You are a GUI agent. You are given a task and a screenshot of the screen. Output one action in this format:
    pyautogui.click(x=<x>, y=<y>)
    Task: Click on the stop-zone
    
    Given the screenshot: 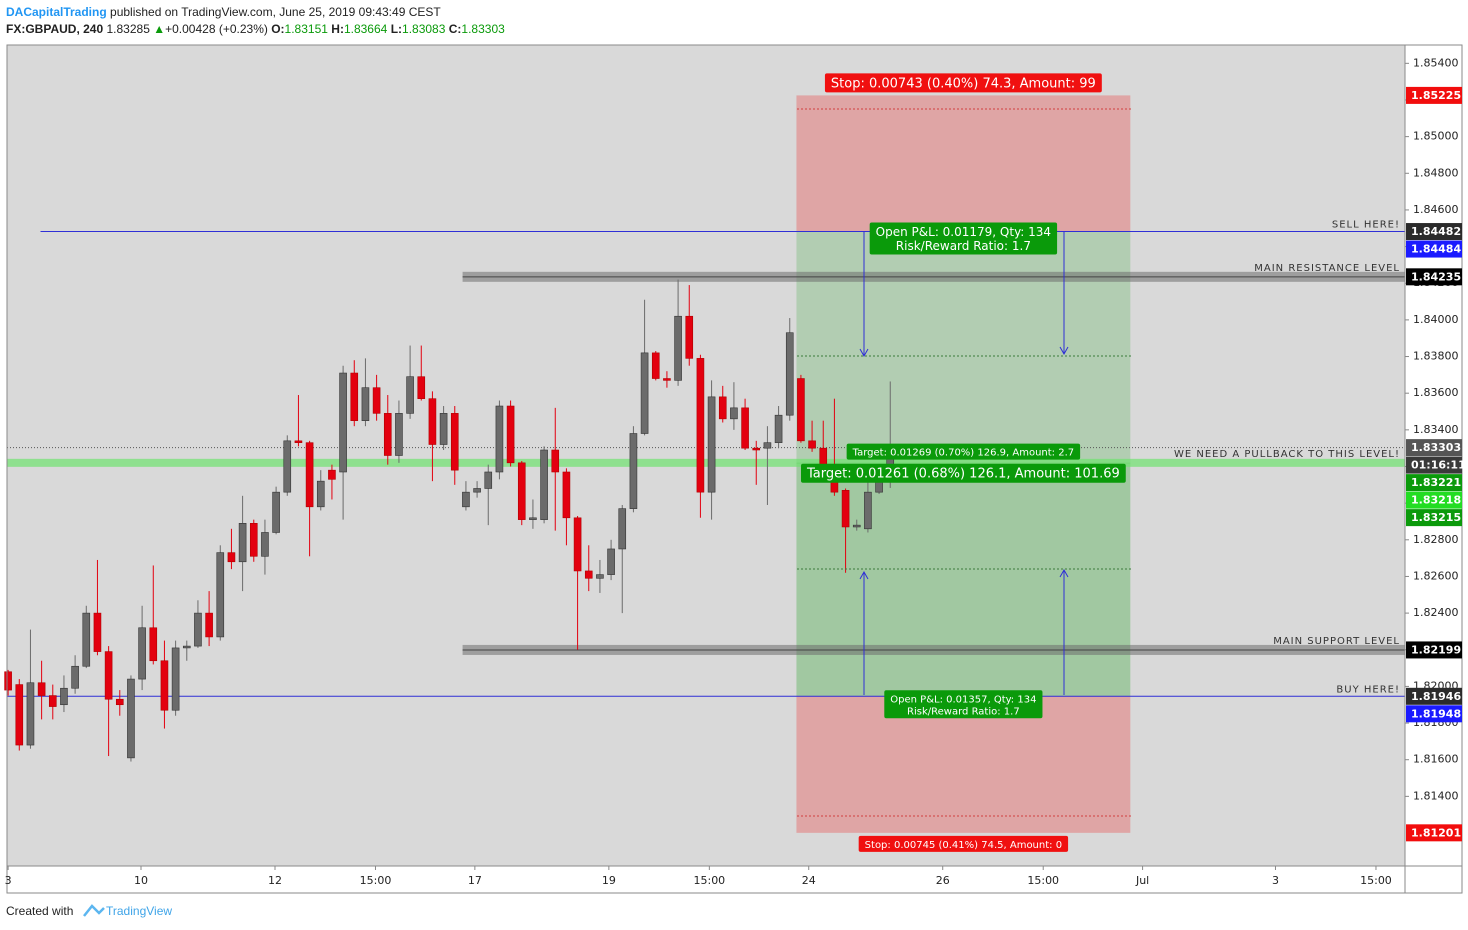 What is the action you would take?
    pyautogui.click(x=963, y=764)
    